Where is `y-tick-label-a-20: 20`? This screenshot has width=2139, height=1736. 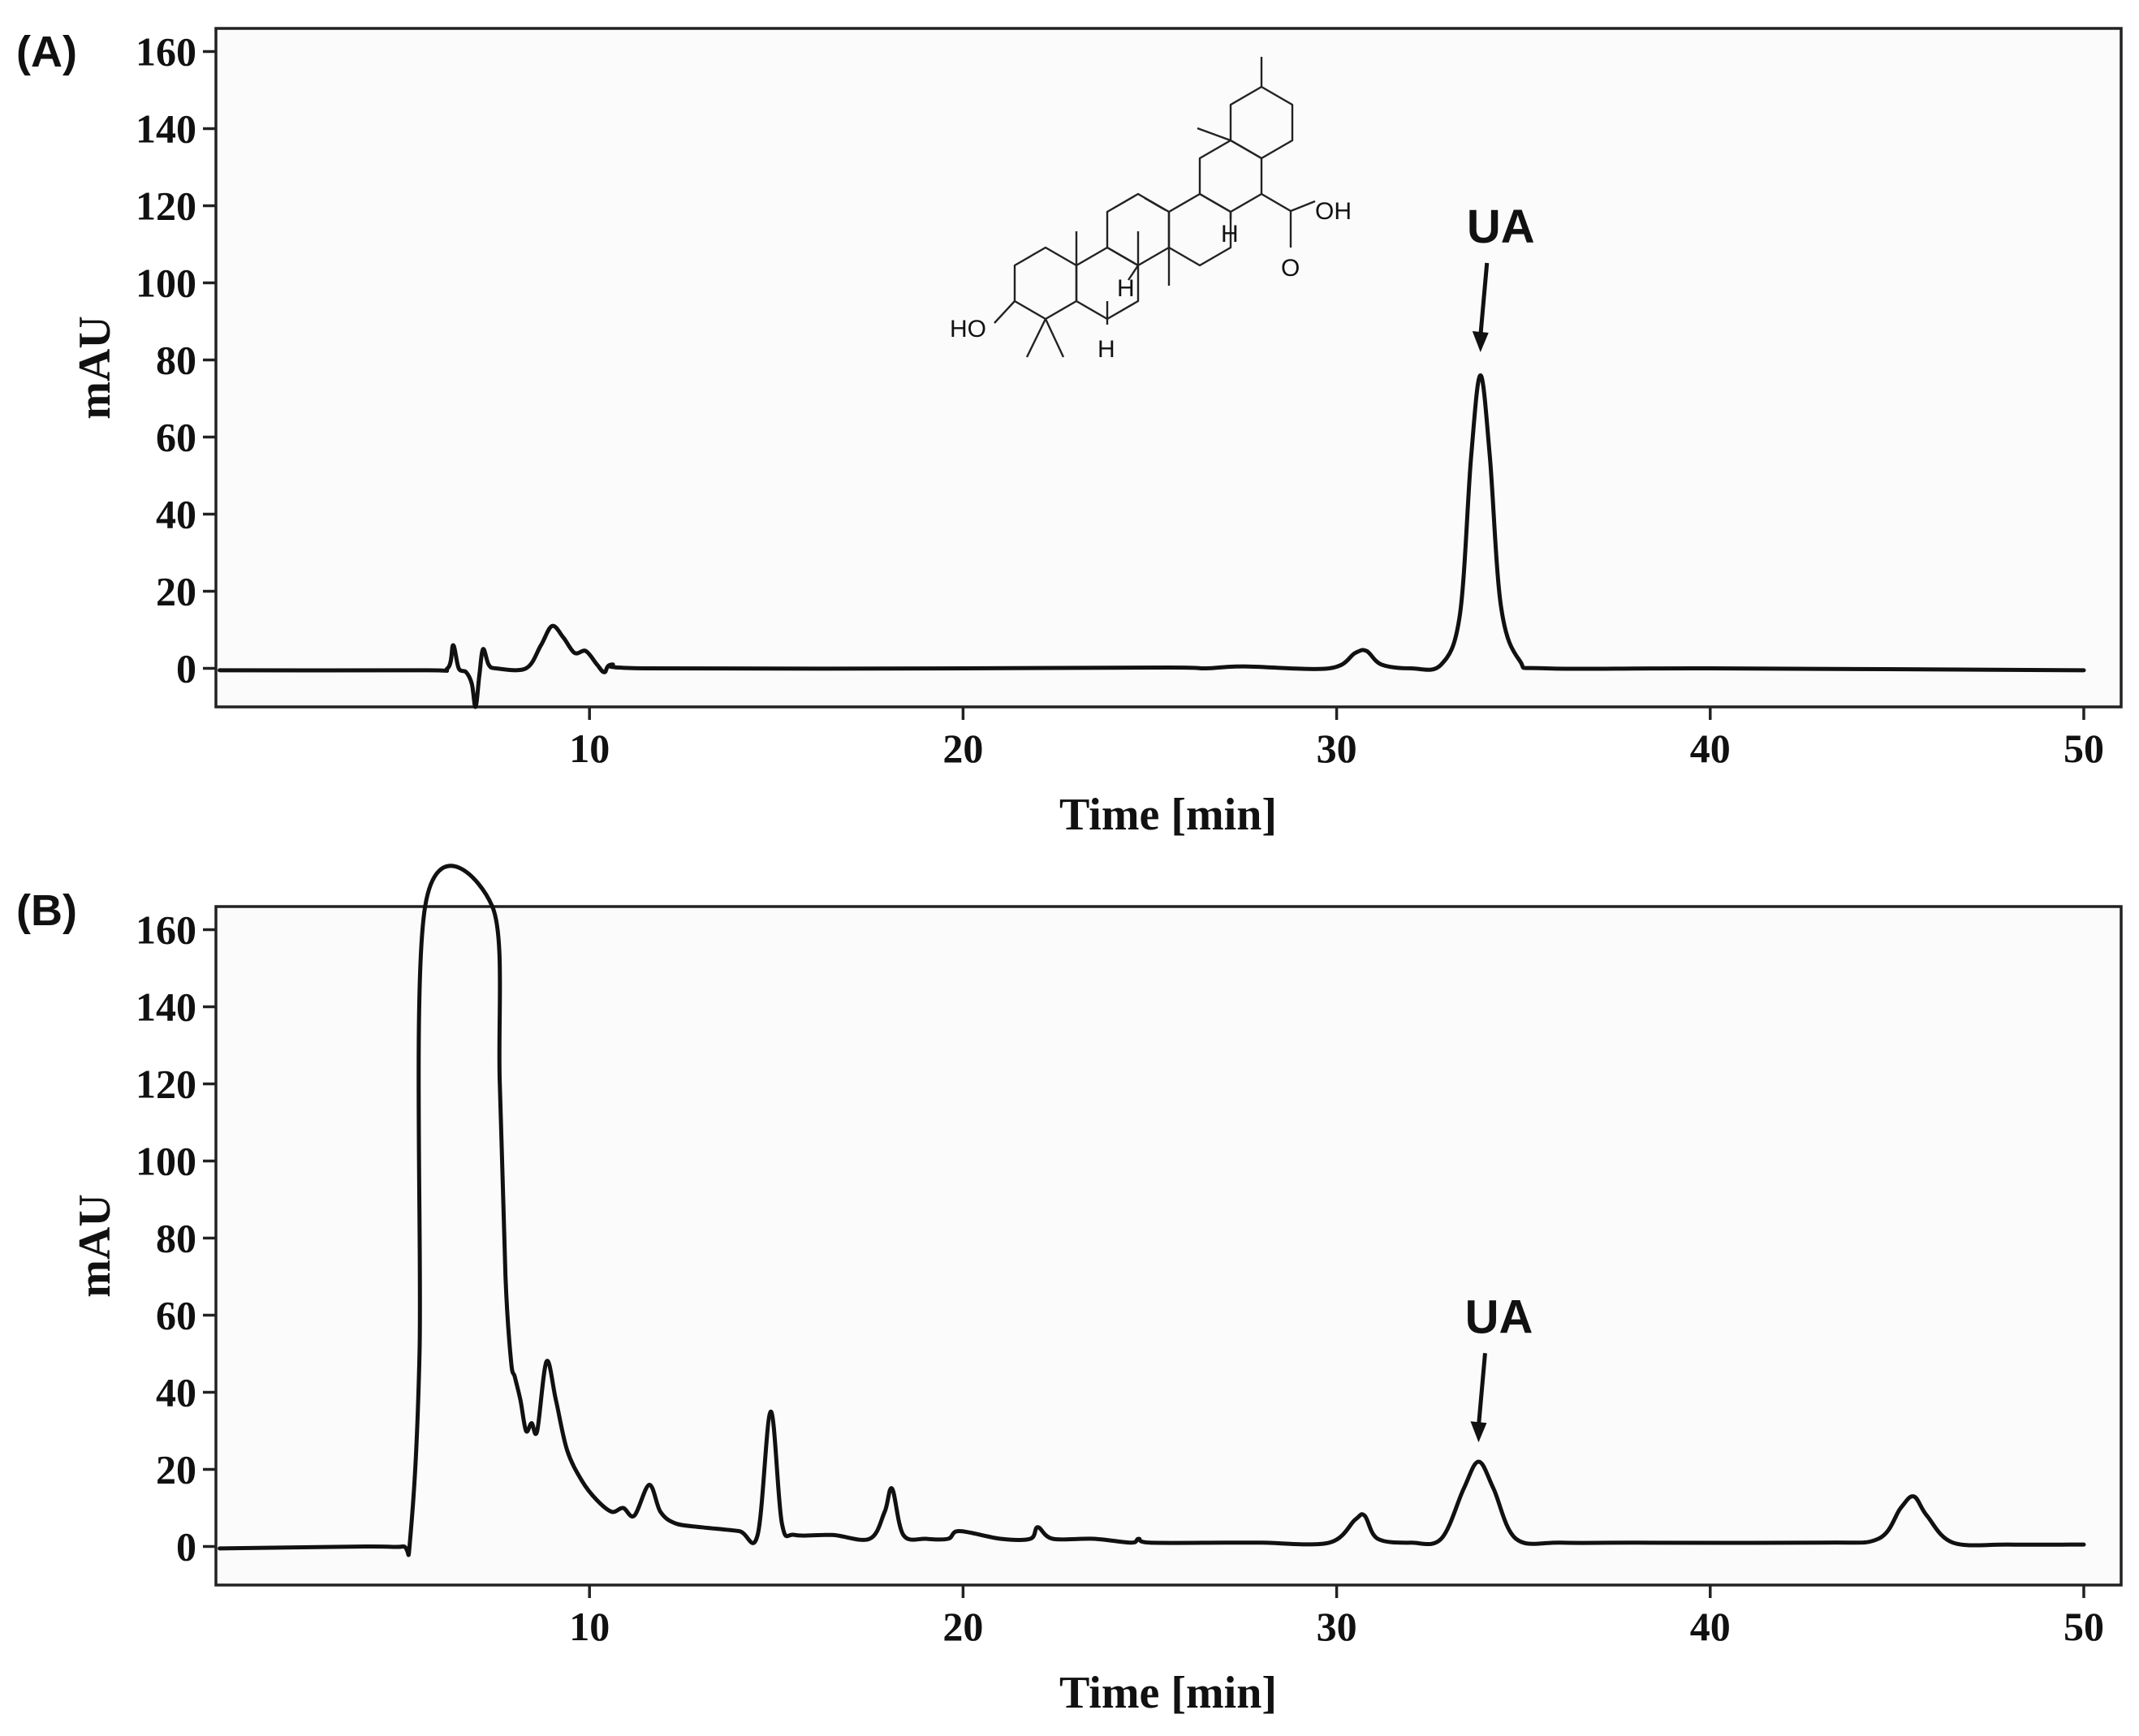
y-tick-label-a-20: 20 is located at coordinates (176, 591).